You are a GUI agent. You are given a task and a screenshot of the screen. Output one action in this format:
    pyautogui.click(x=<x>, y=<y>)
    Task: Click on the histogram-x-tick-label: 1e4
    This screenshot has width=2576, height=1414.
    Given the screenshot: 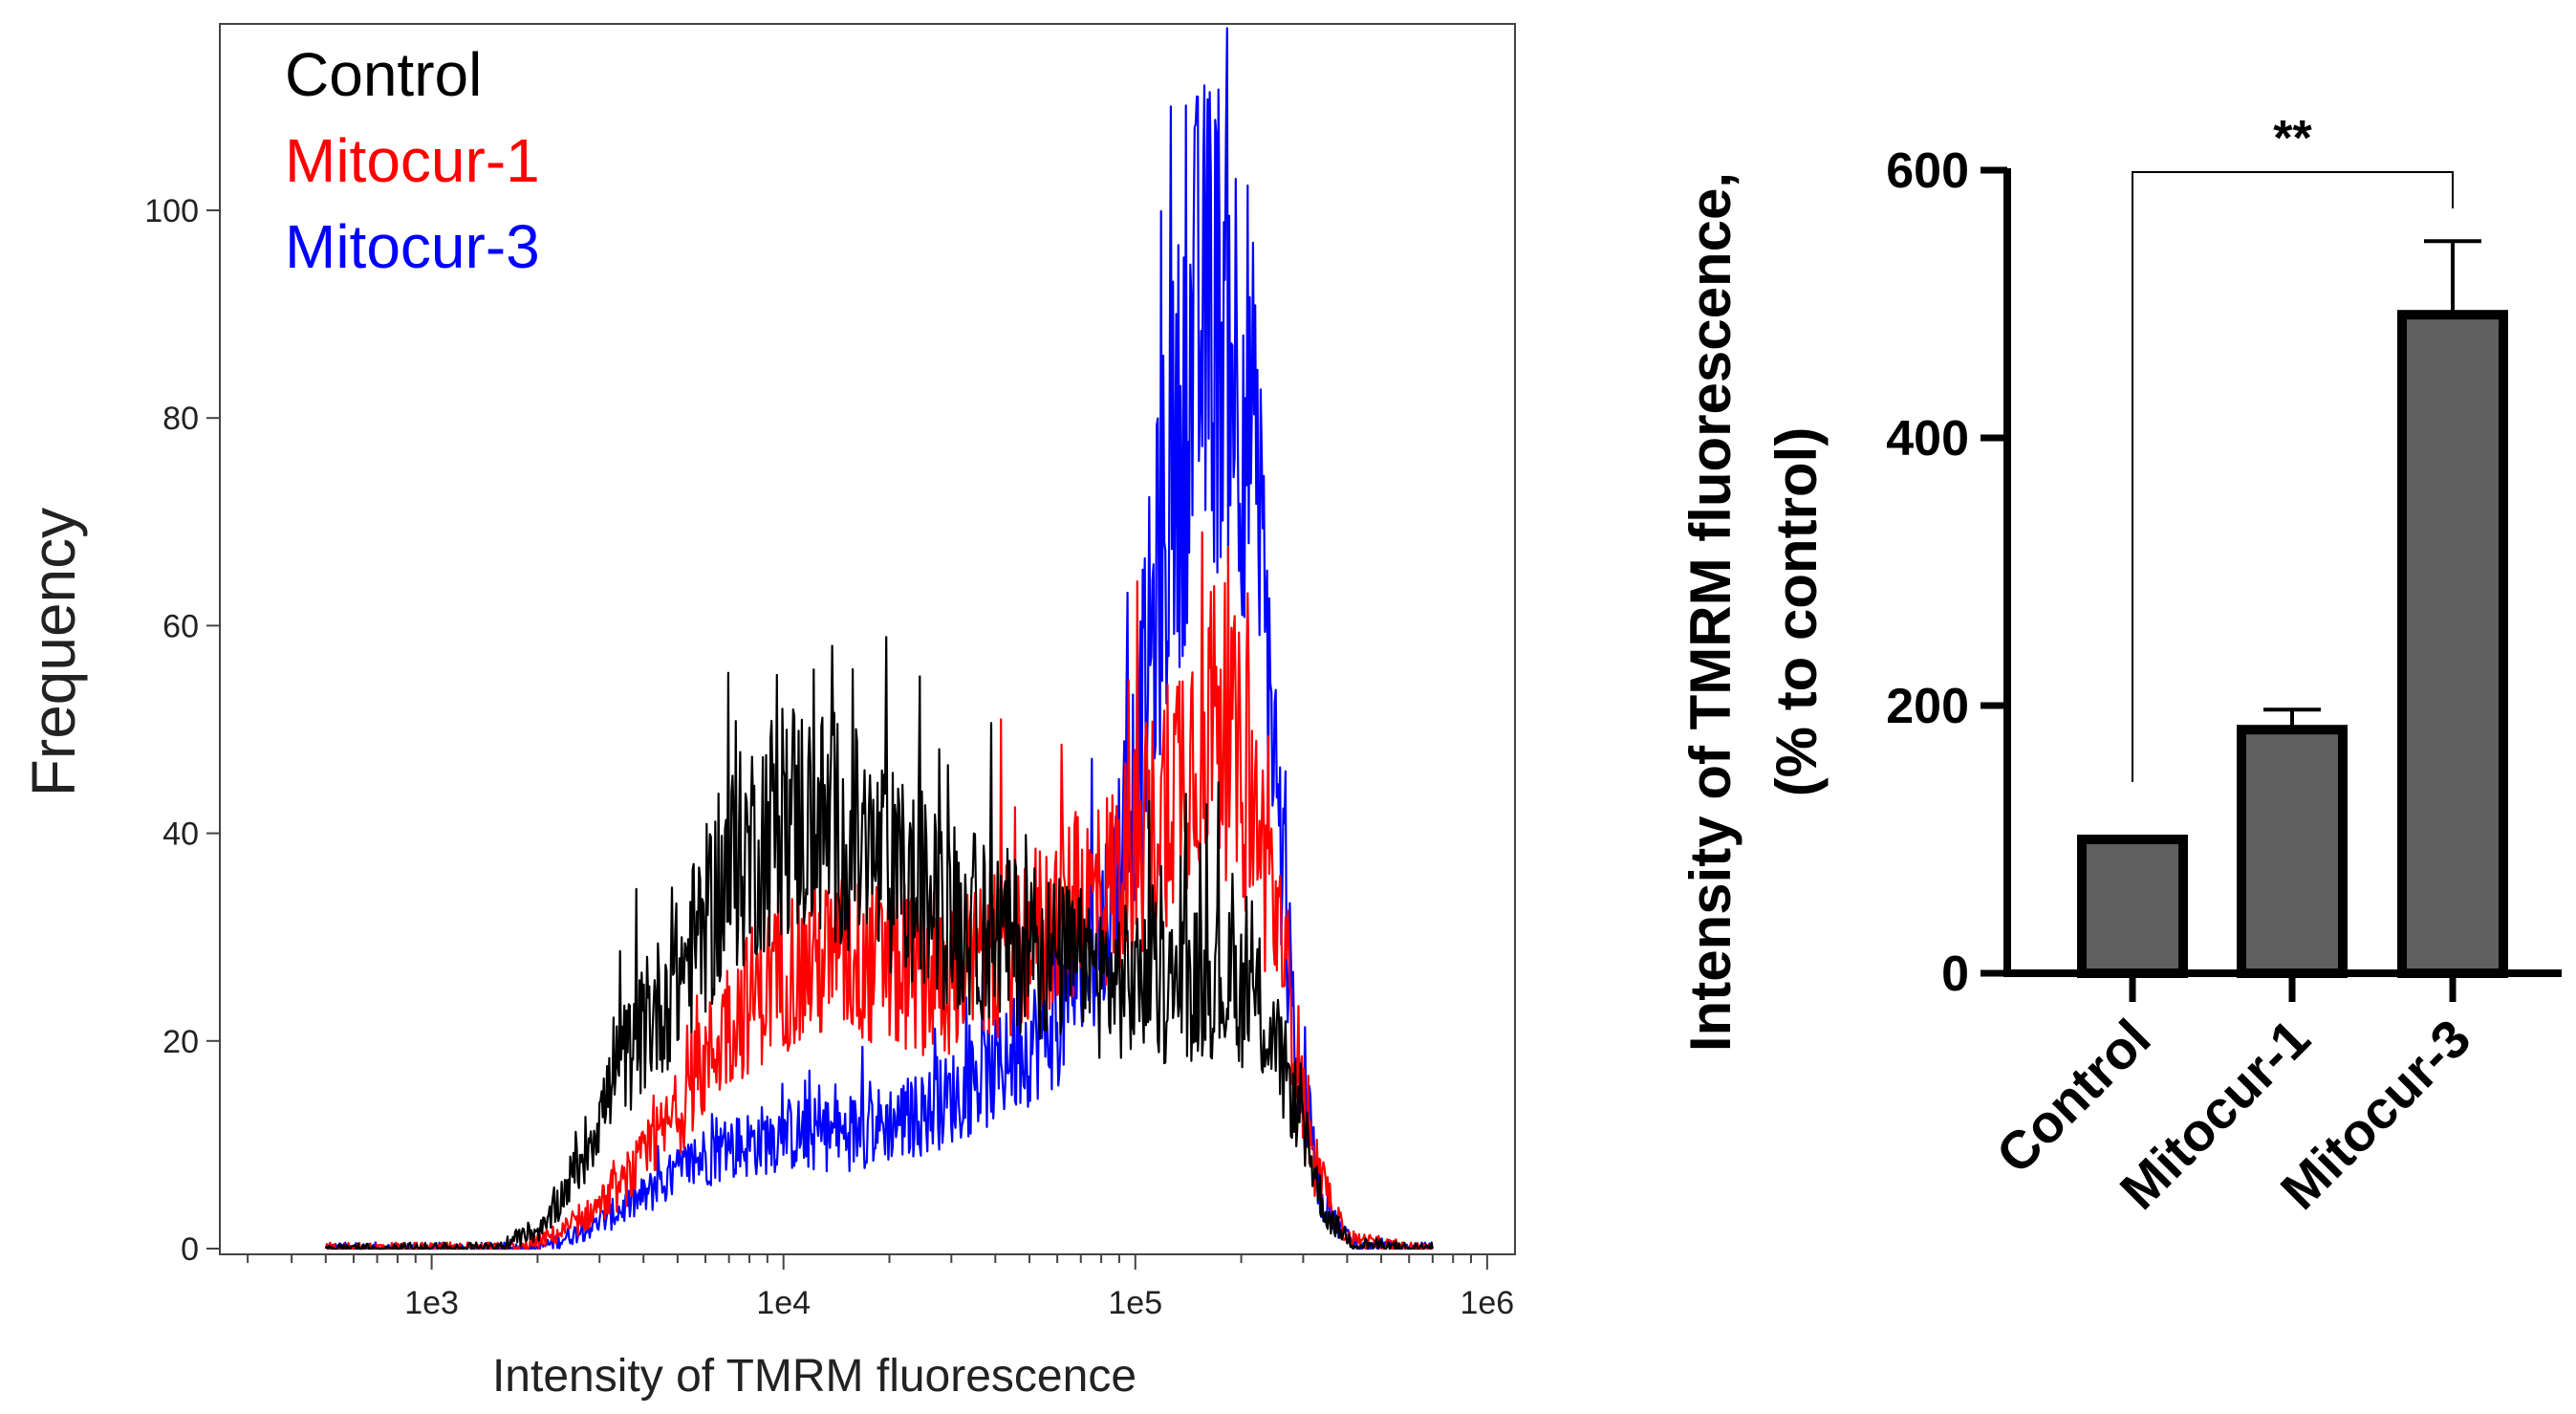 What is the action you would take?
    pyautogui.click(x=783, y=1303)
    